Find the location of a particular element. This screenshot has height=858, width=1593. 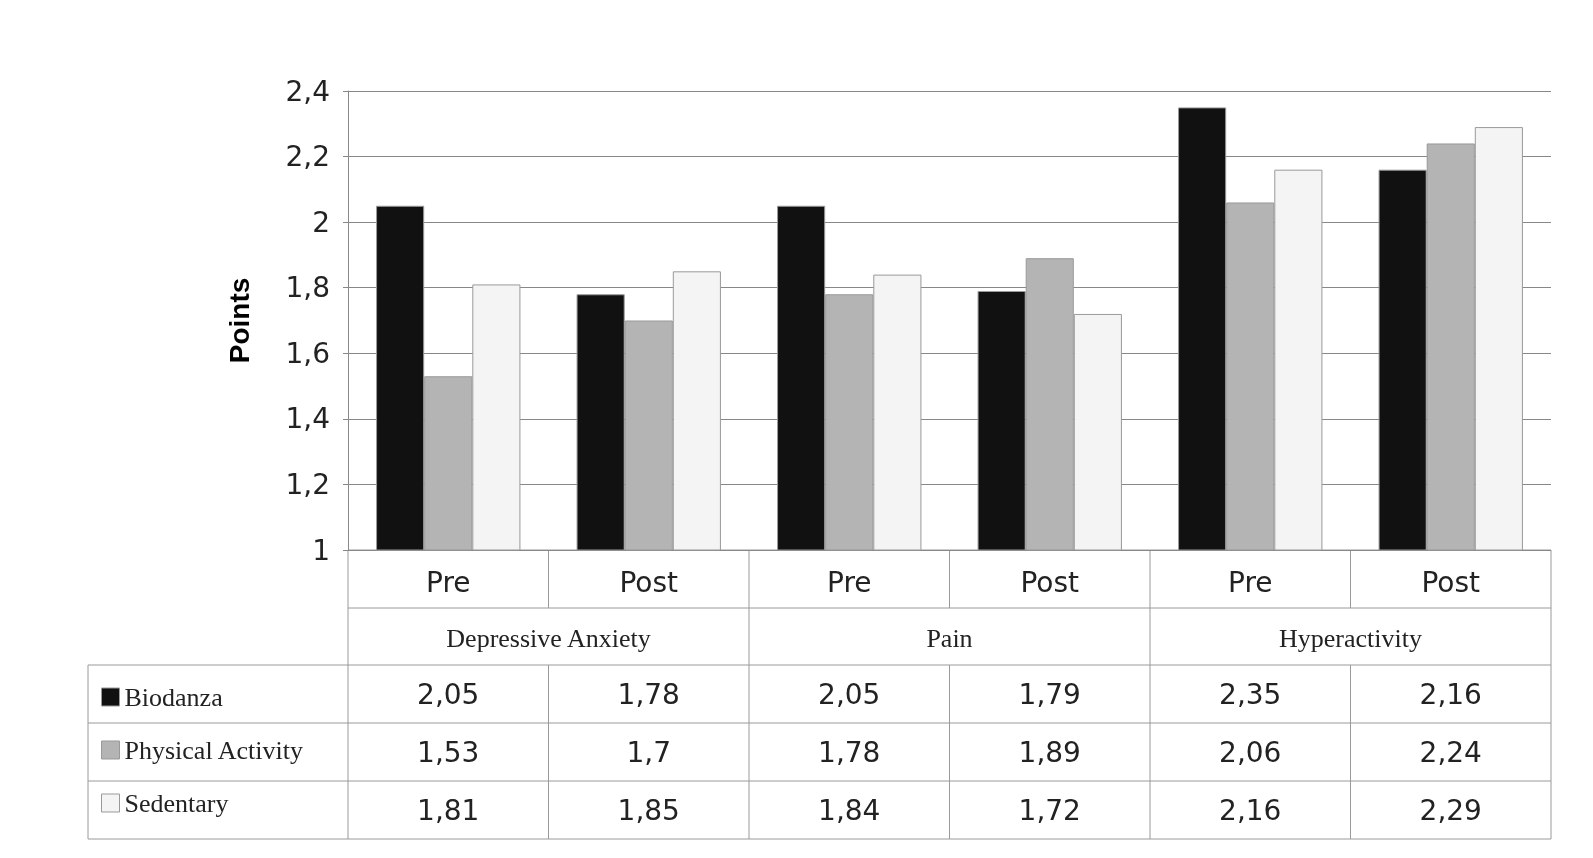

y-tick-label: 1 is located at coordinates (321, 550).